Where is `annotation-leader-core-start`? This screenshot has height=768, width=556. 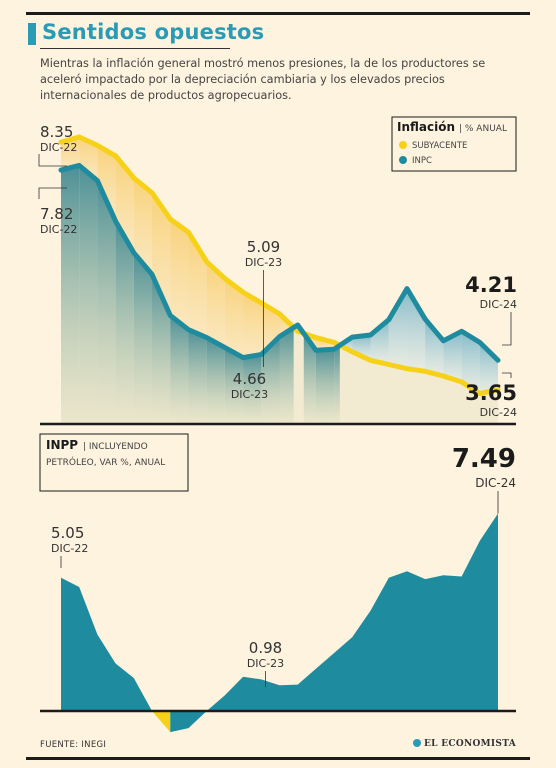
annotation-leader-core-start is located at coordinates (52, 160).